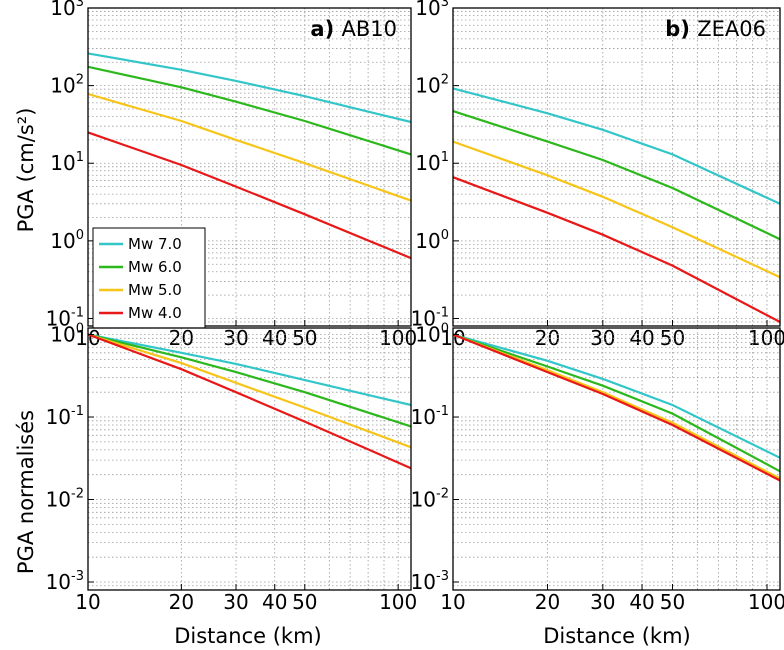 The height and width of the screenshot is (650, 784). What do you see at coordinates (617, 636) in the screenshot?
I see `x-axis-label-right: Distance (km)` at bounding box center [617, 636].